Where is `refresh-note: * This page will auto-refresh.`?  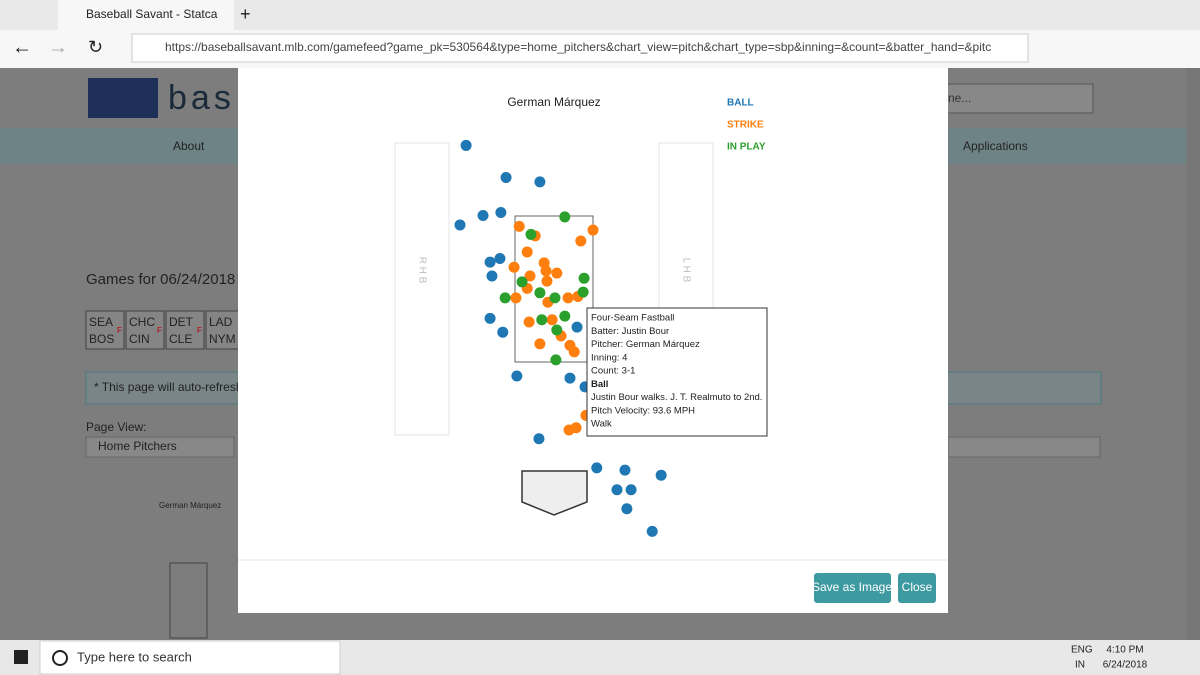 refresh-note: * This page will auto-refresh. is located at coordinates (170, 387).